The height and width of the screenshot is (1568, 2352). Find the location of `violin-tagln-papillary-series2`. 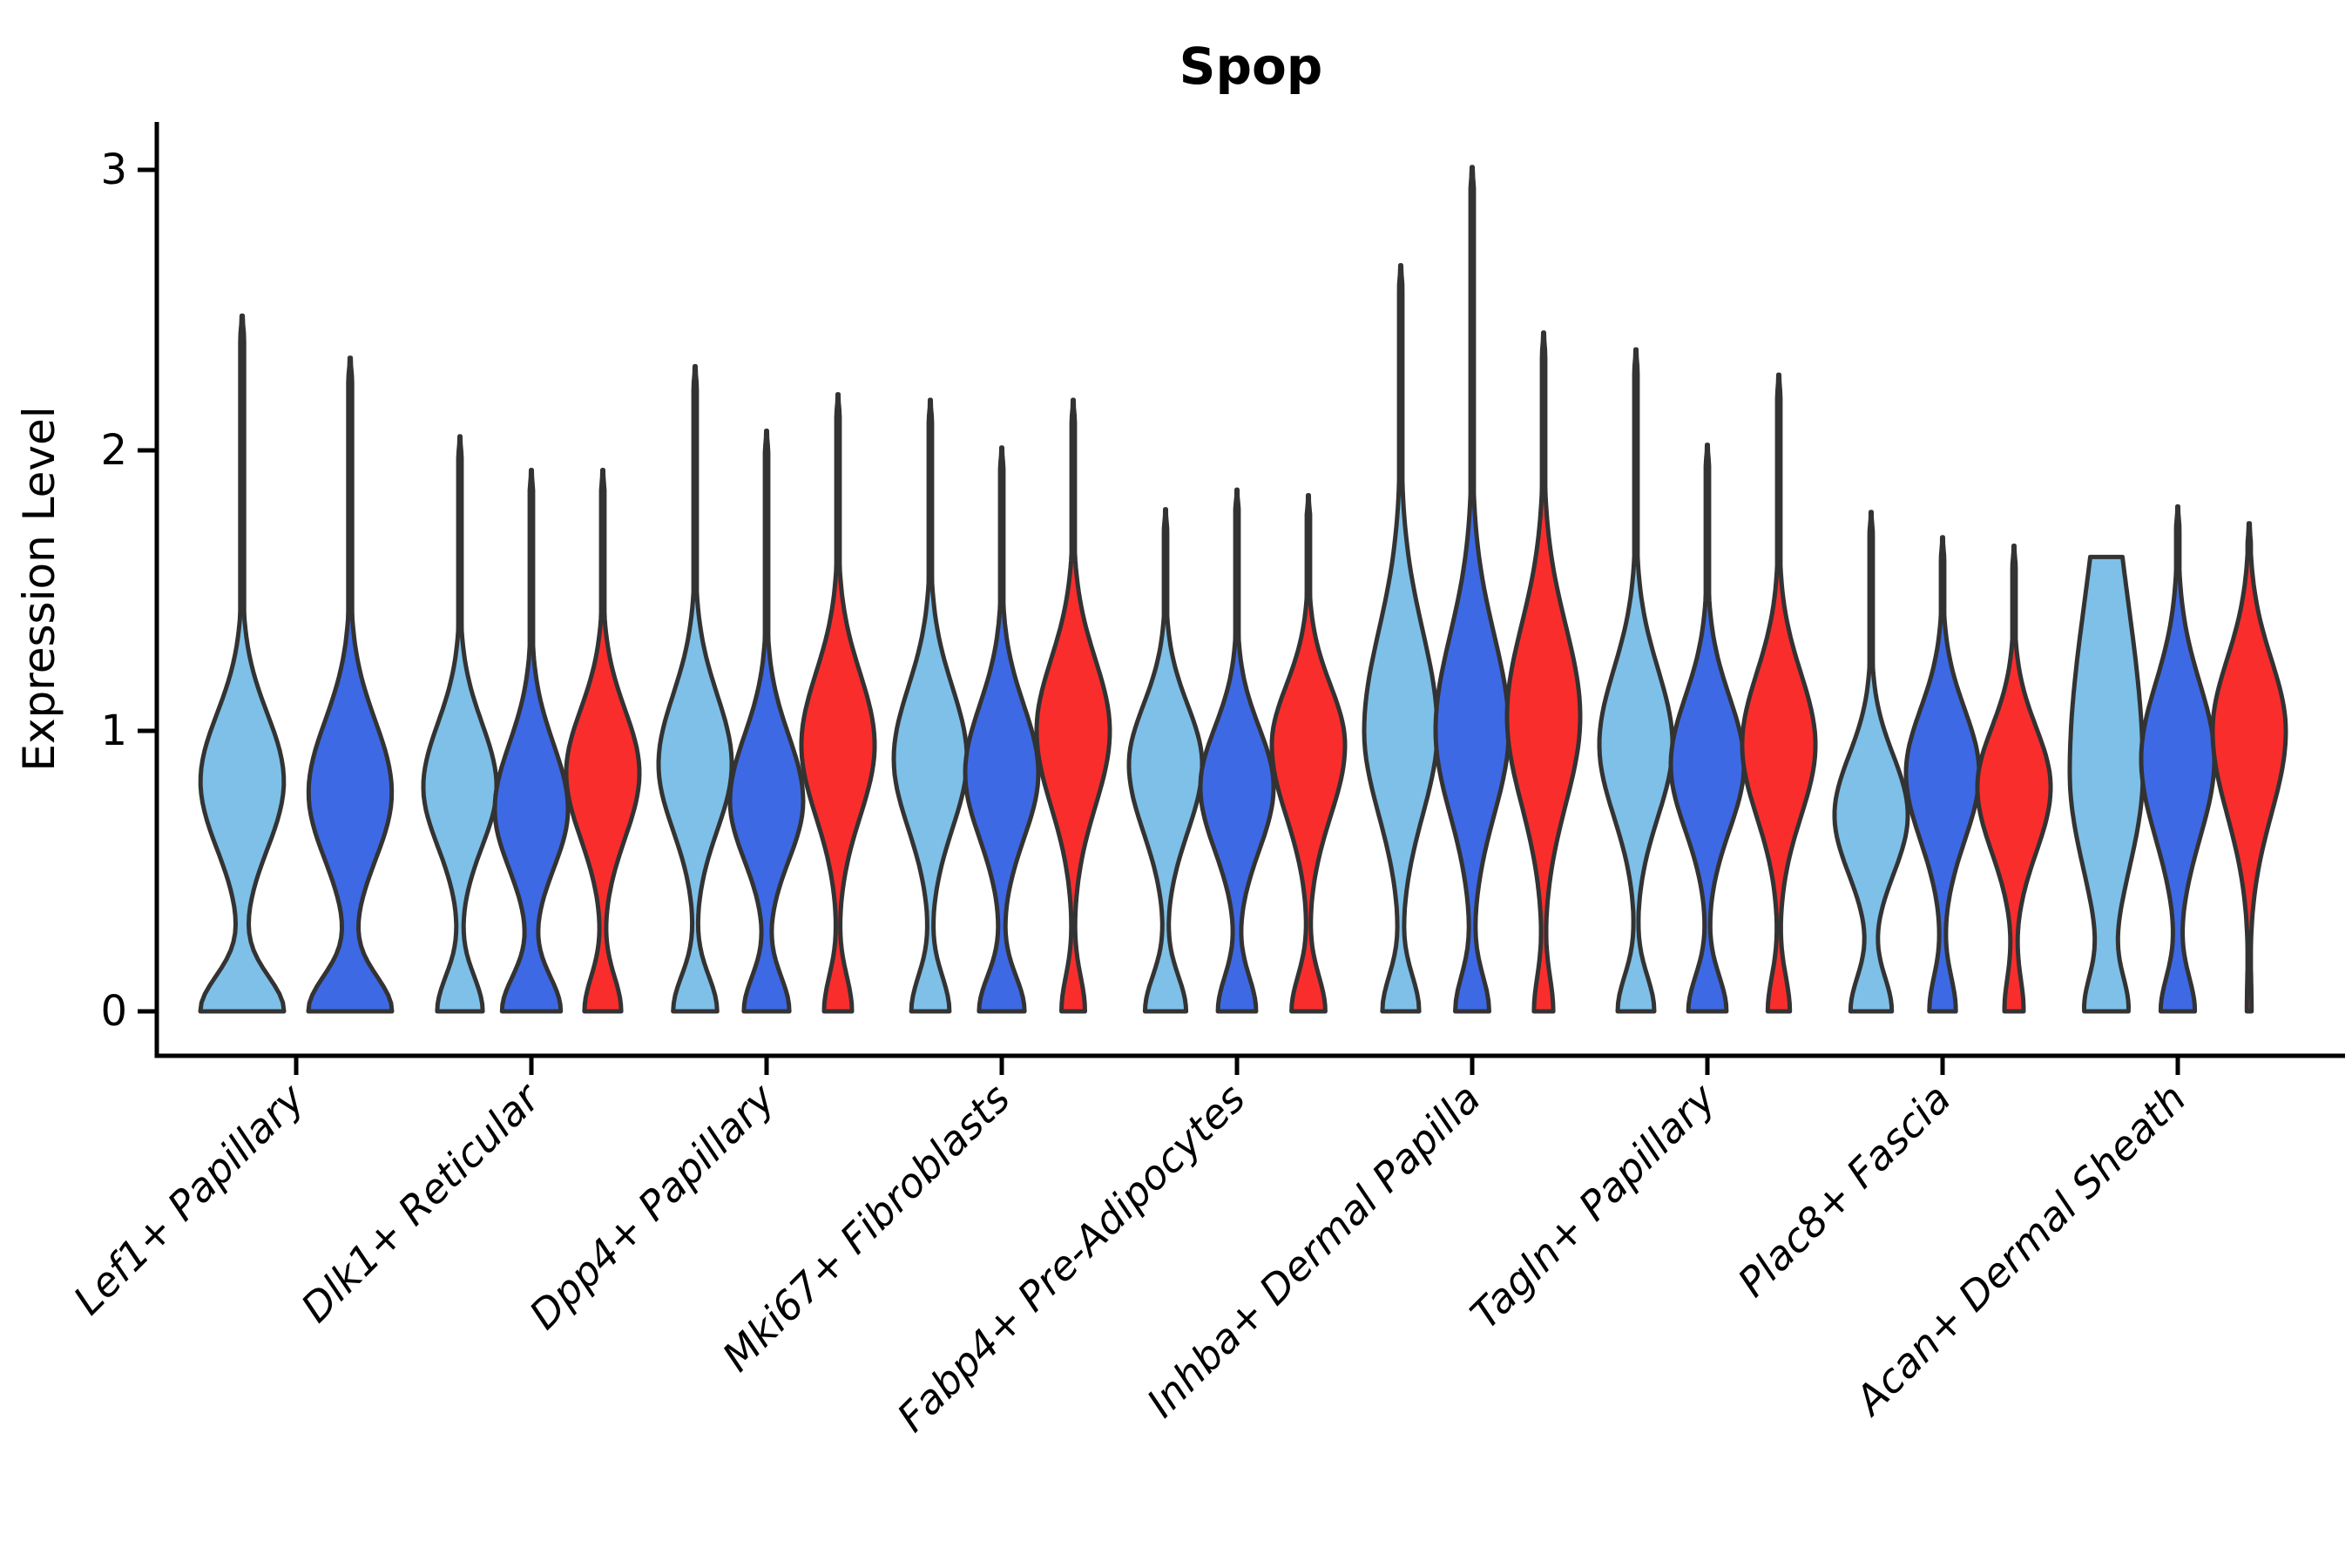

violin-tagln-papillary-series2 is located at coordinates (1779, 693).